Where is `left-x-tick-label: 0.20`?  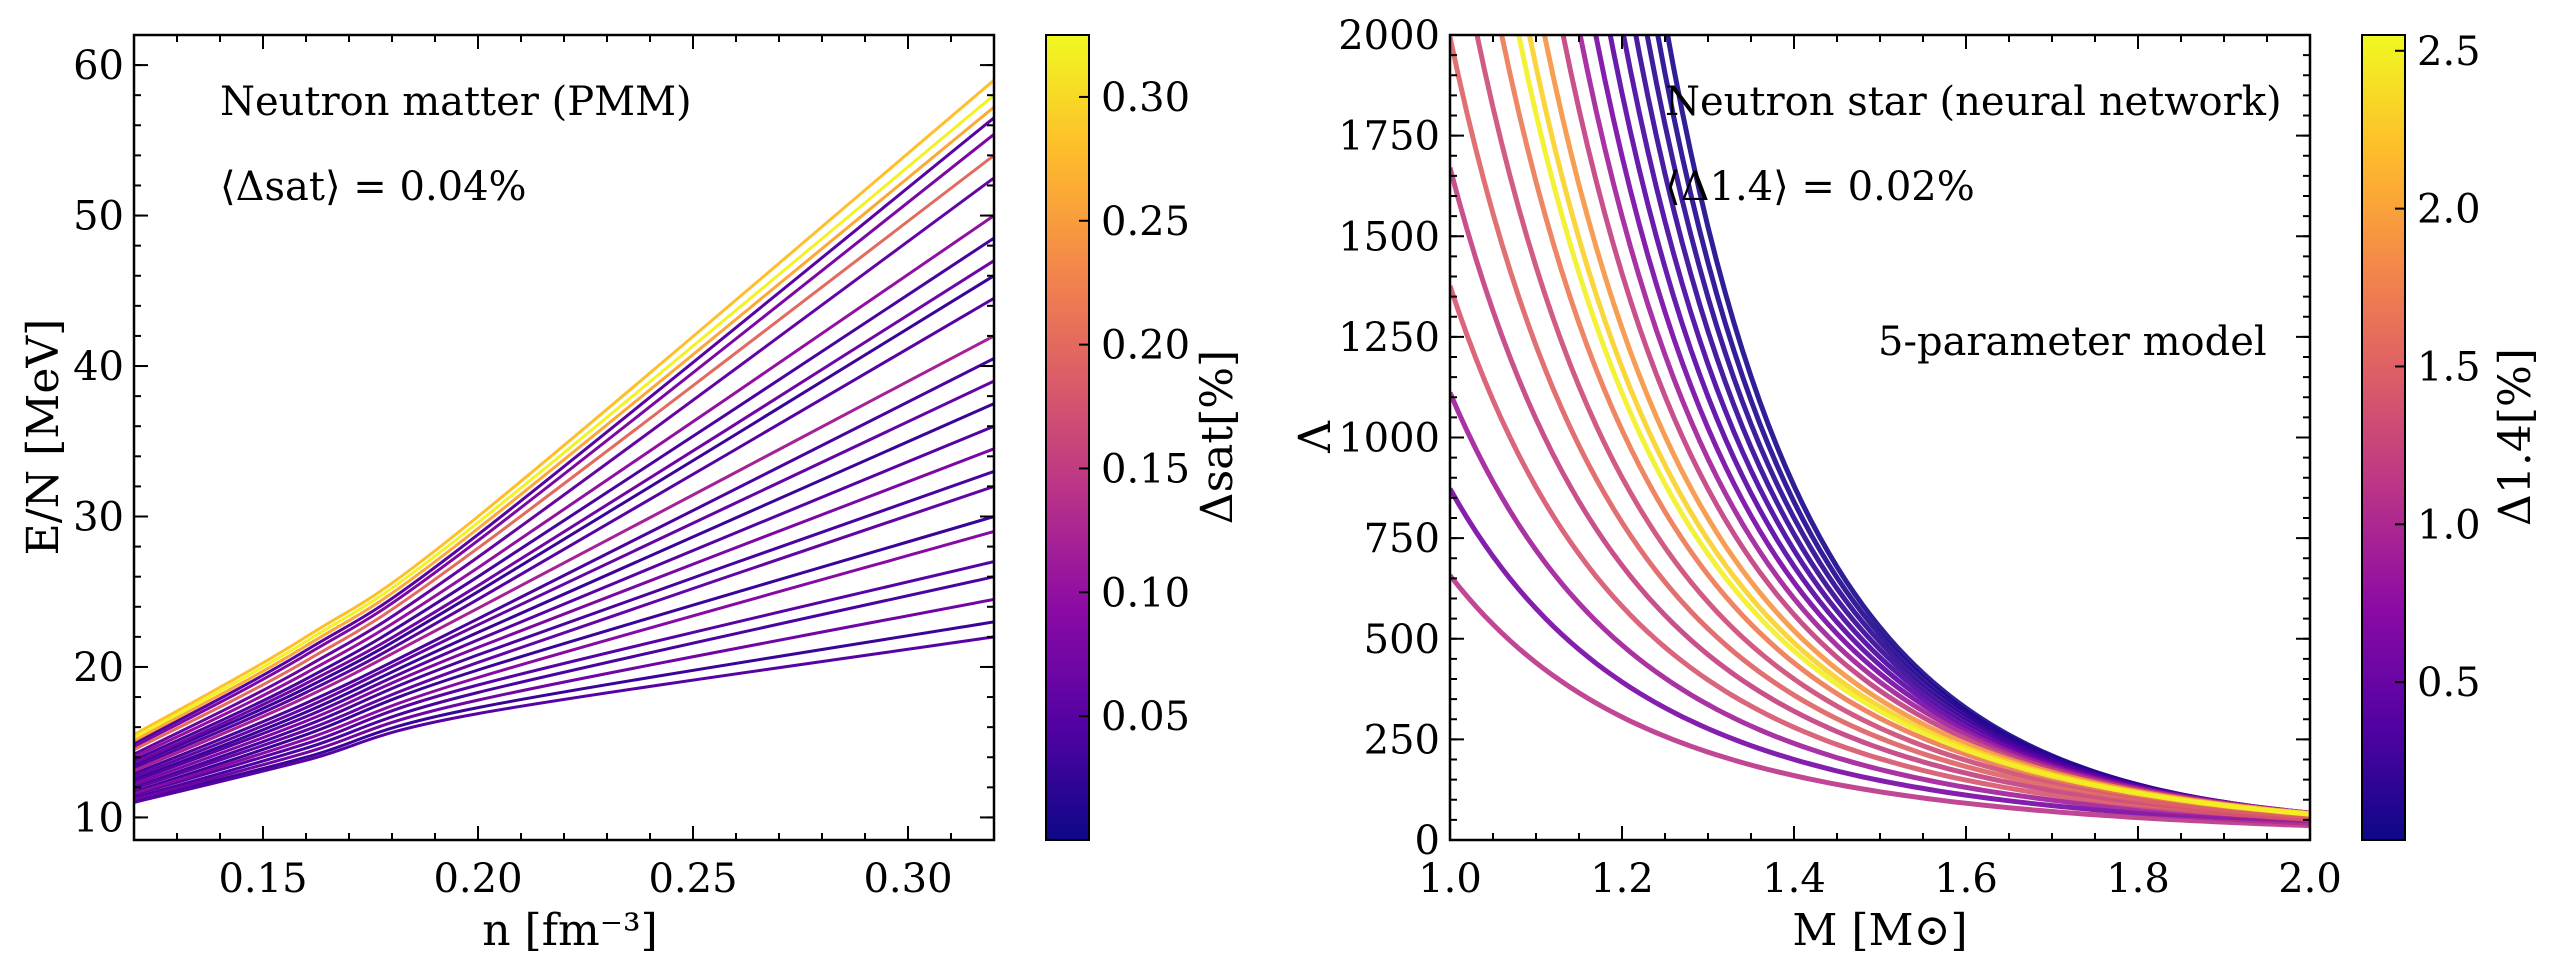 left-x-tick-label: 0.20 is located at coordinates (477, 879).